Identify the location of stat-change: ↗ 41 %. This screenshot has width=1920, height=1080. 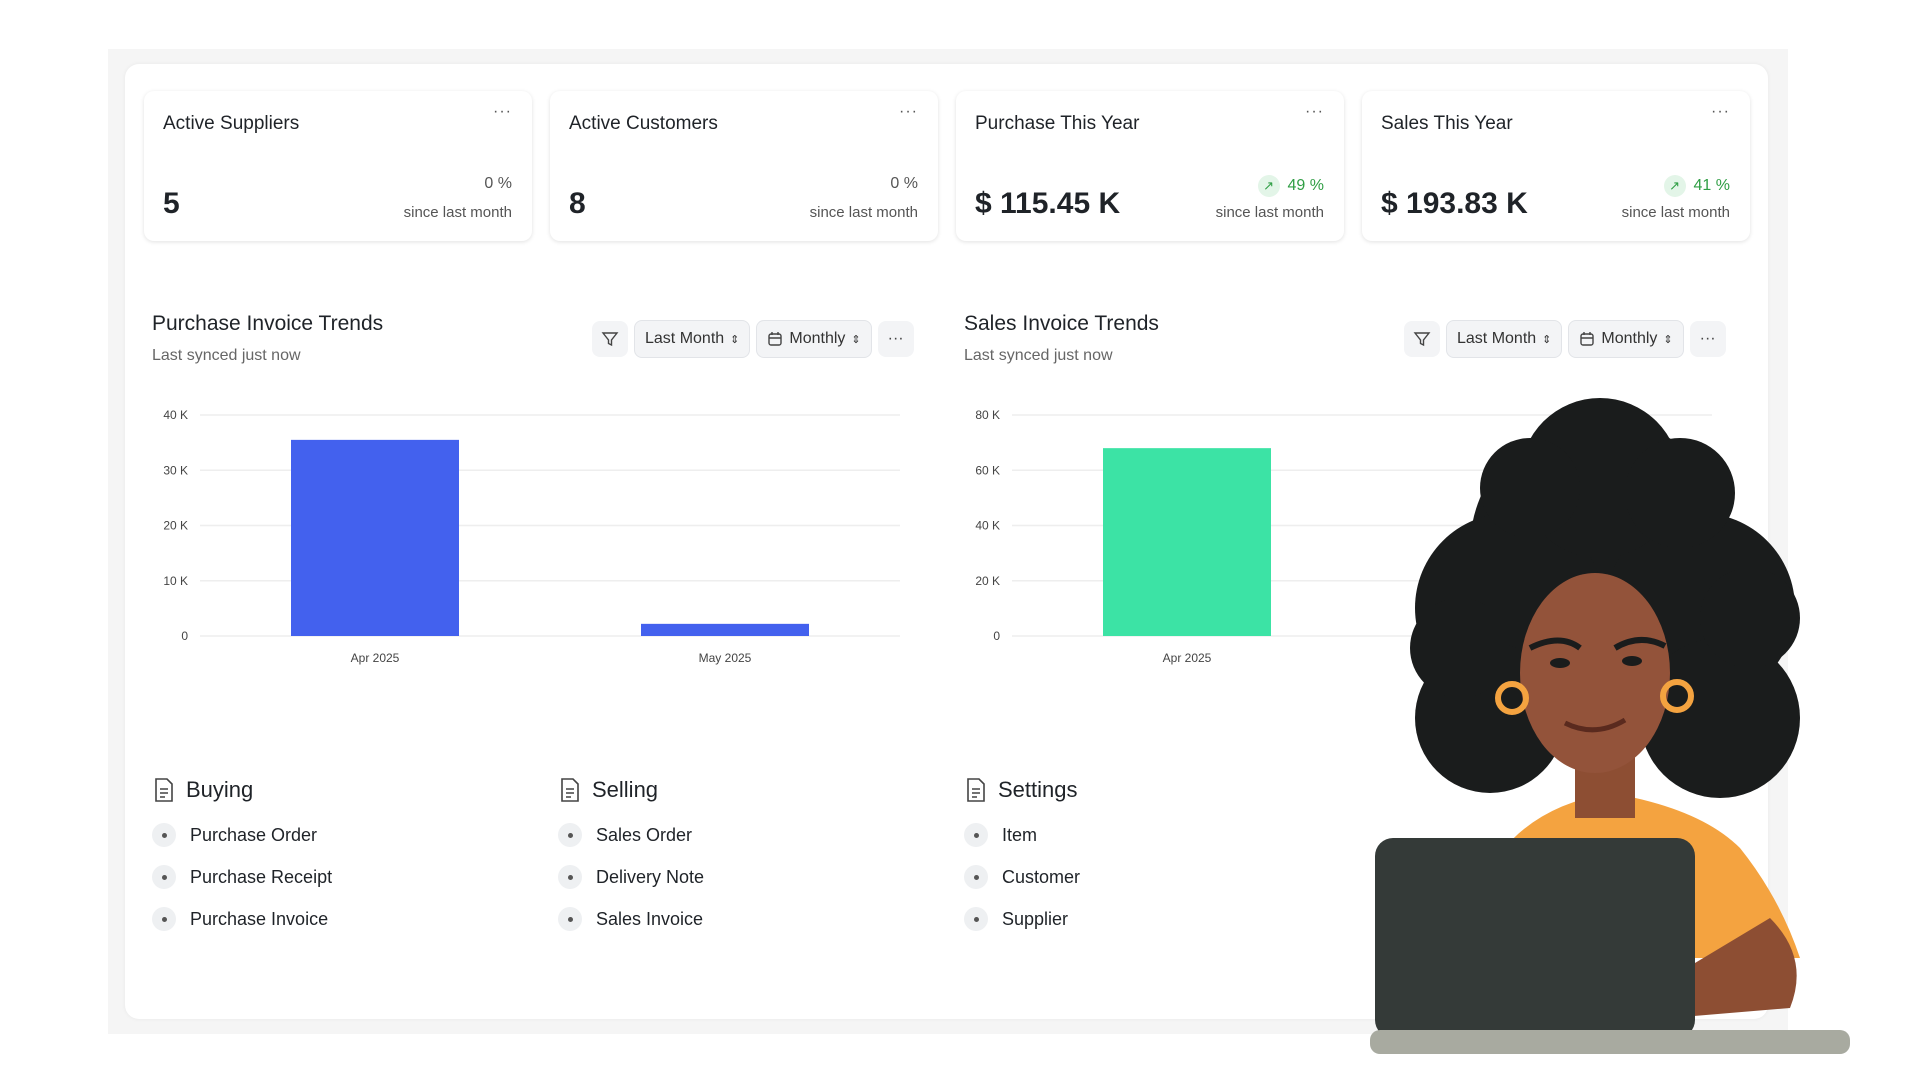
(1696, 186).